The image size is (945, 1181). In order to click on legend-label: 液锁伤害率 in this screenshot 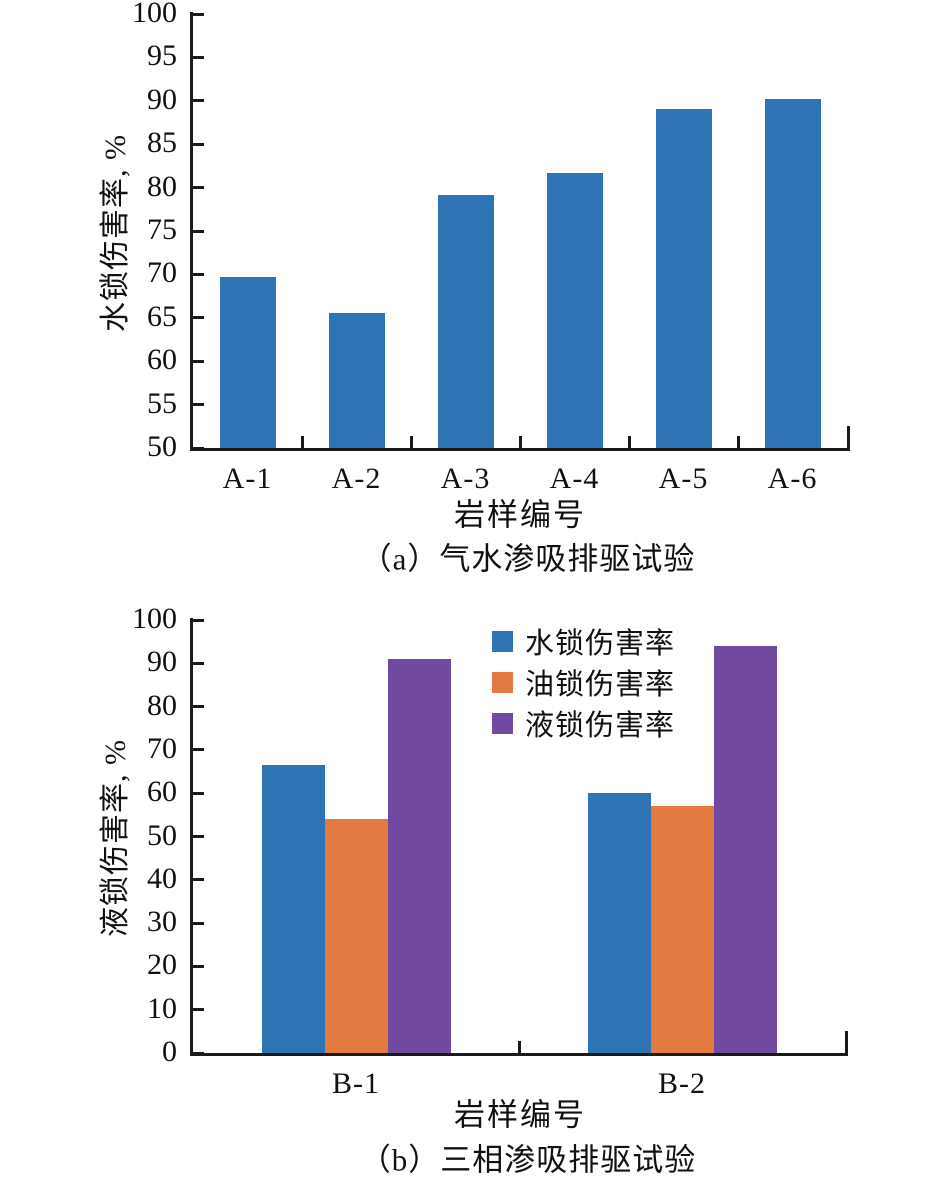, I will do `click(600, 726)`.